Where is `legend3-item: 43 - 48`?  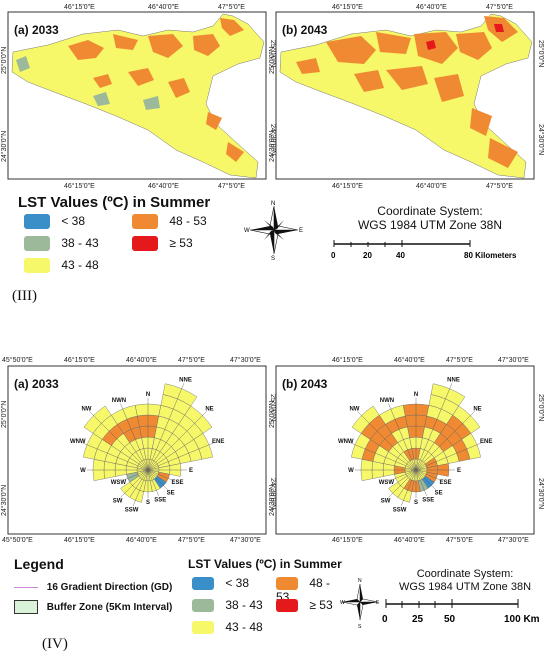
legend3-item: 43 - 48 is located at coordinates (61, 266).